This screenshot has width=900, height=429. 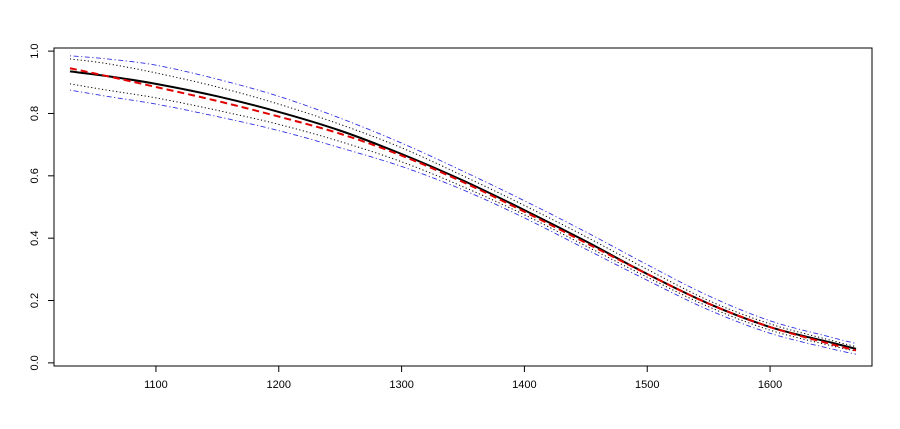 I want to click on y-tick-label: 0.0, so click(x=35, y=362).